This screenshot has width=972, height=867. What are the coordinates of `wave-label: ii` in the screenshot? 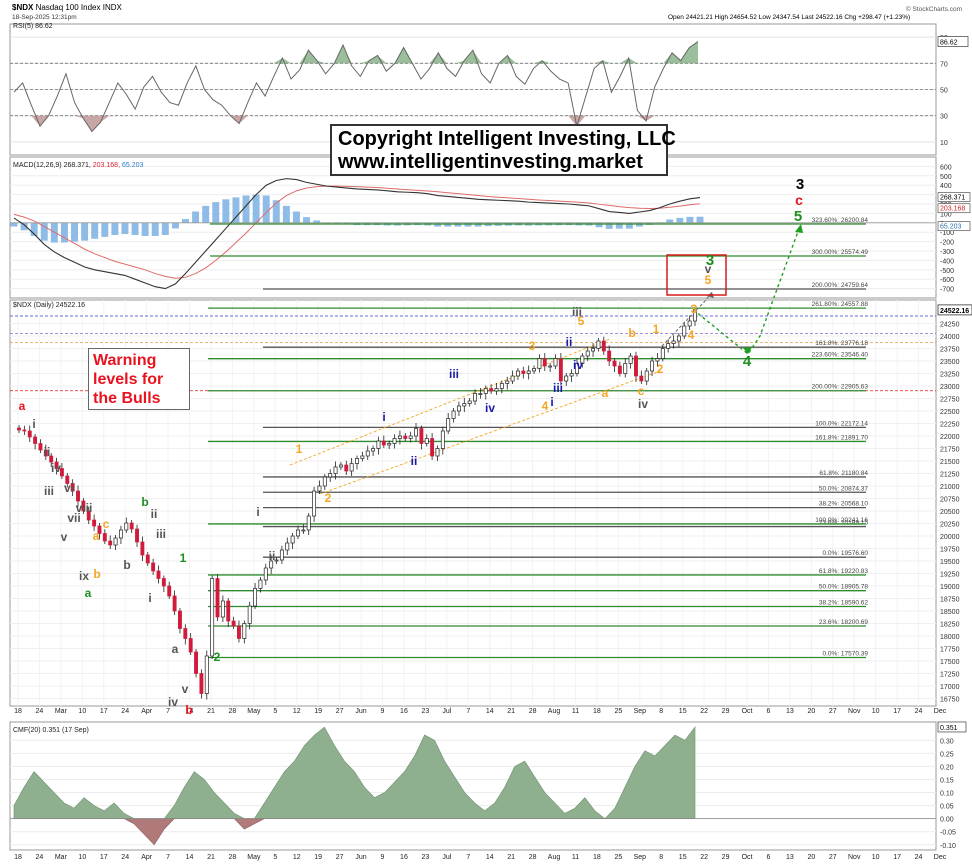 It's located at (47, 452).